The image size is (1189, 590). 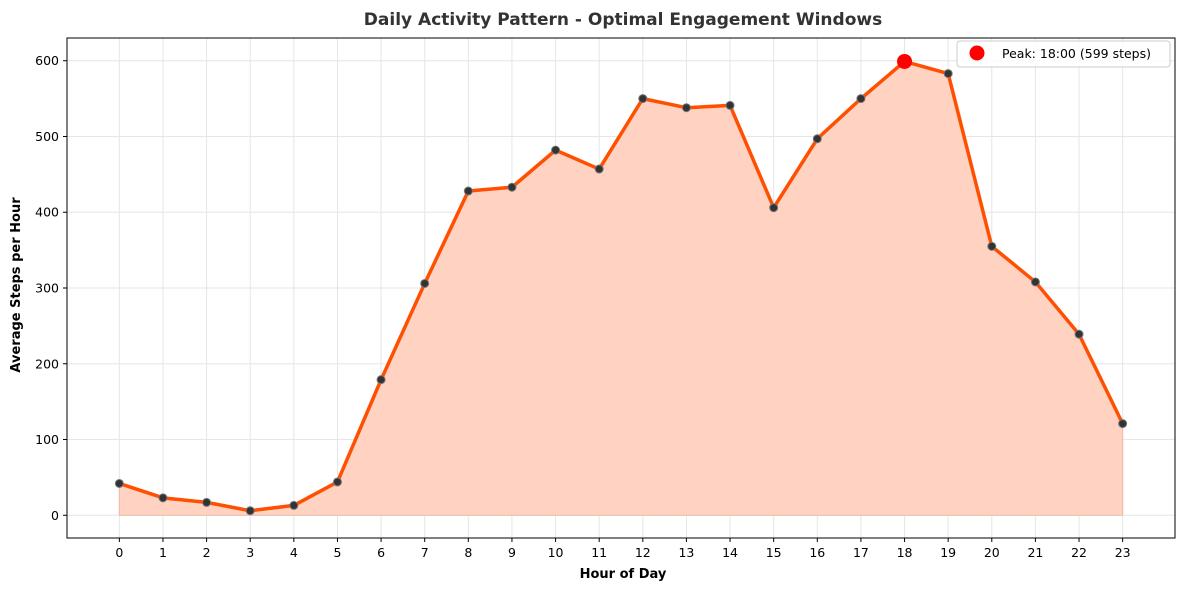 I want to click on y-tick-label: 600, so click(x=47, y=60).